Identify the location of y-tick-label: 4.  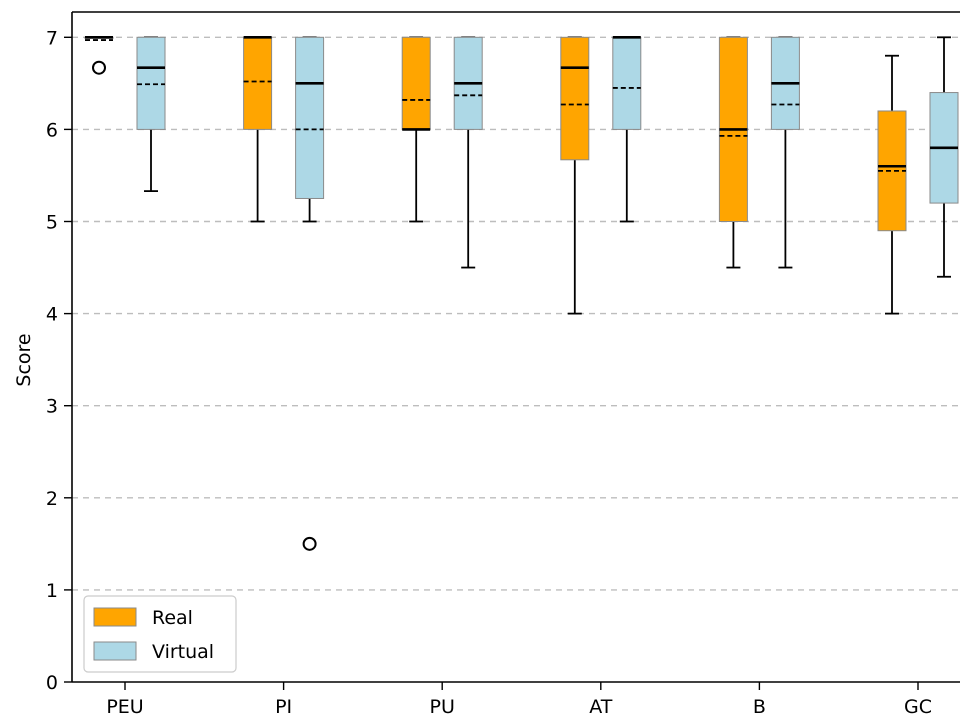
(52, 315).